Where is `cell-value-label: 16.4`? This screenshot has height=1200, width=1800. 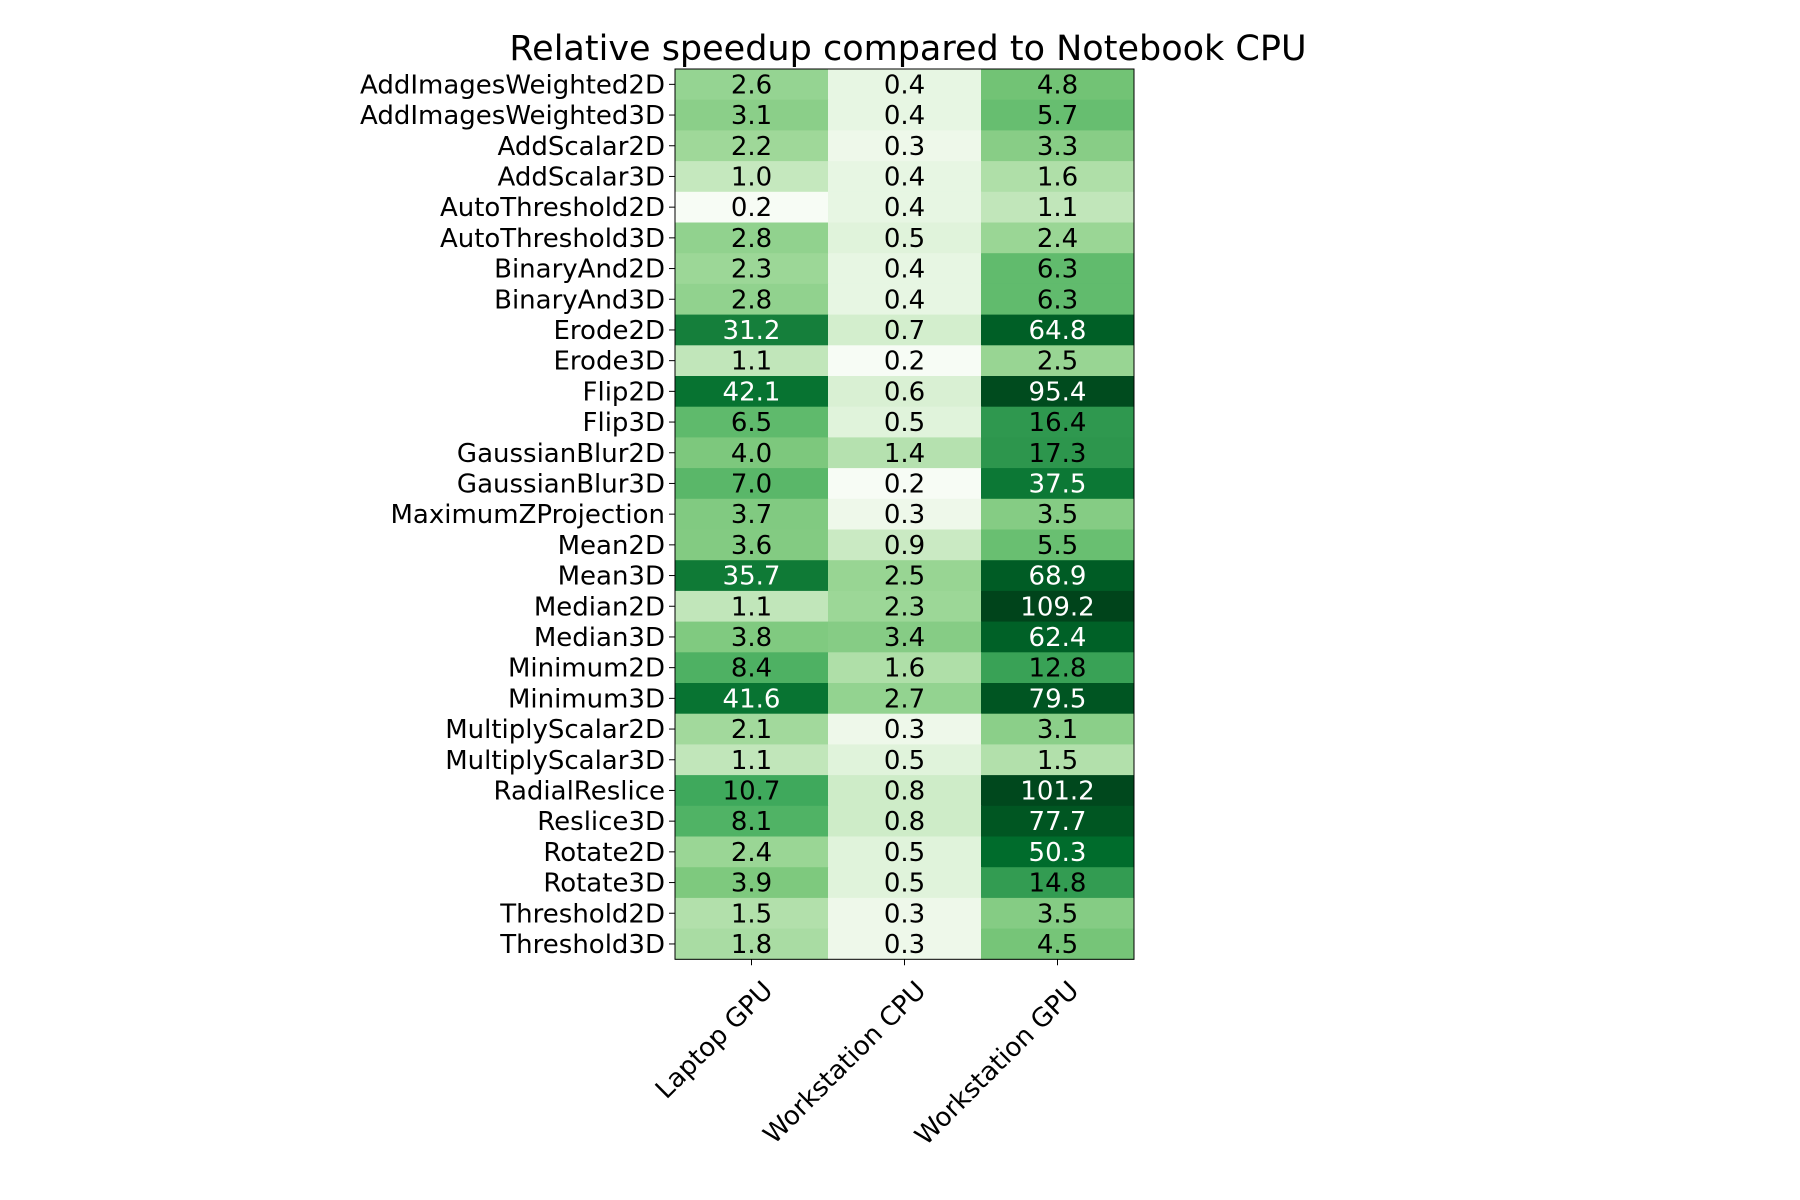 cell-value-label: 16.4 is located at coordinates (1058, 423).